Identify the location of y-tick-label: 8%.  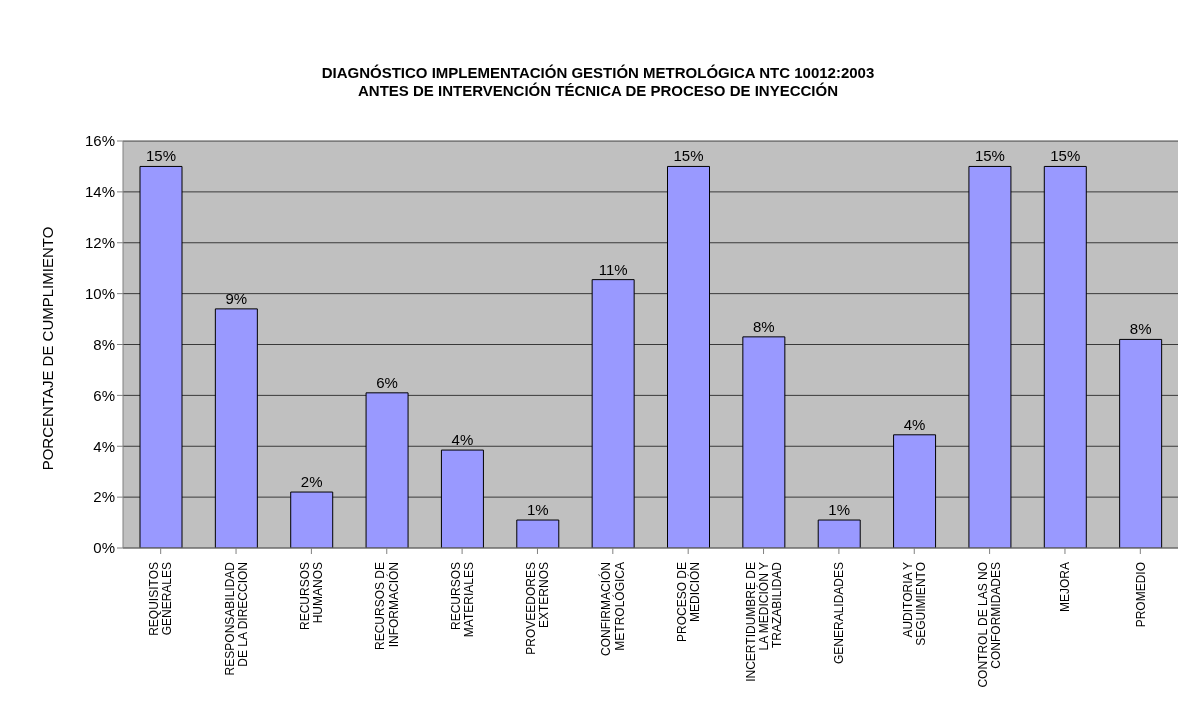
(104, 344).